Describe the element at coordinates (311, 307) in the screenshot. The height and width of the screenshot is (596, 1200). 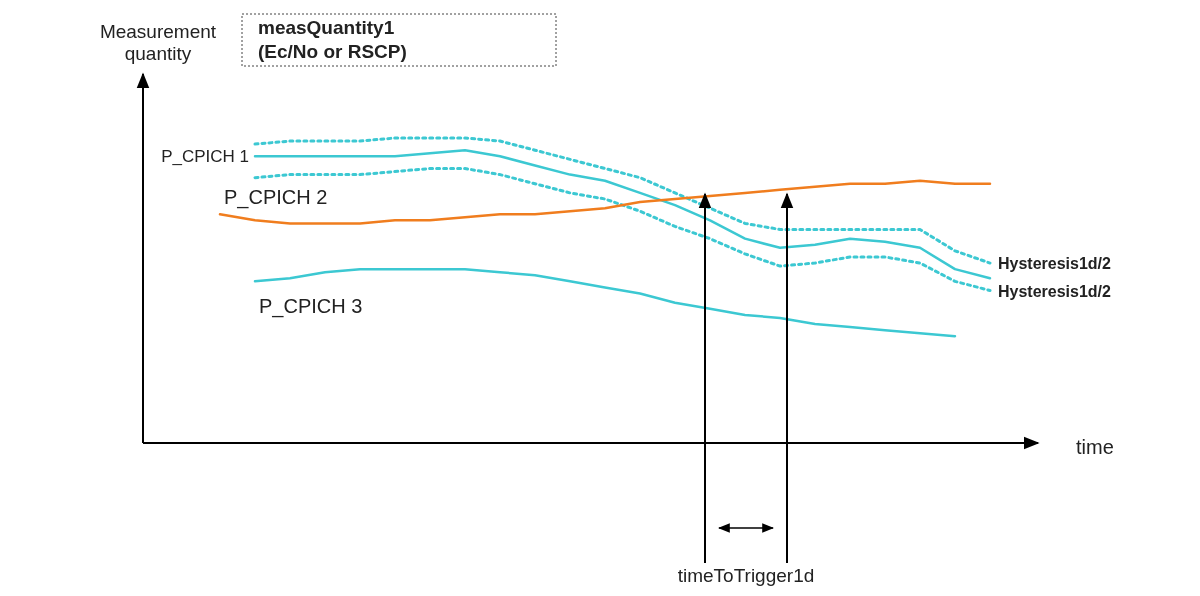
I see `series-label: P_CPICH 3` at that location.